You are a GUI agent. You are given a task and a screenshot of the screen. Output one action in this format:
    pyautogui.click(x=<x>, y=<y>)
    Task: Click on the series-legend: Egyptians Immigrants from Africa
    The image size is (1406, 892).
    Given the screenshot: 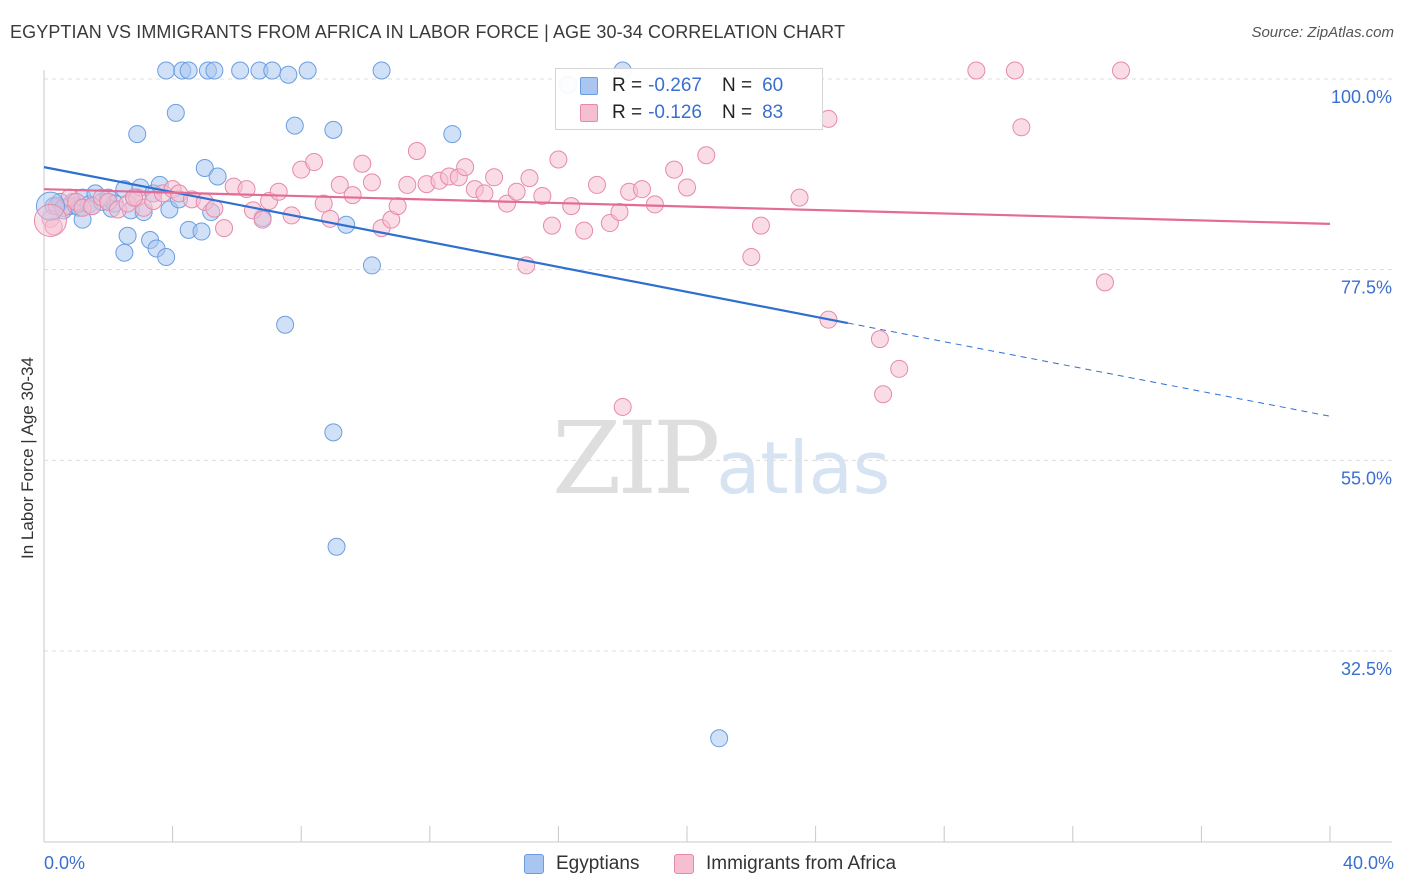 What is the action you would take?
    pyautogui.click(x=703, y=865)
    